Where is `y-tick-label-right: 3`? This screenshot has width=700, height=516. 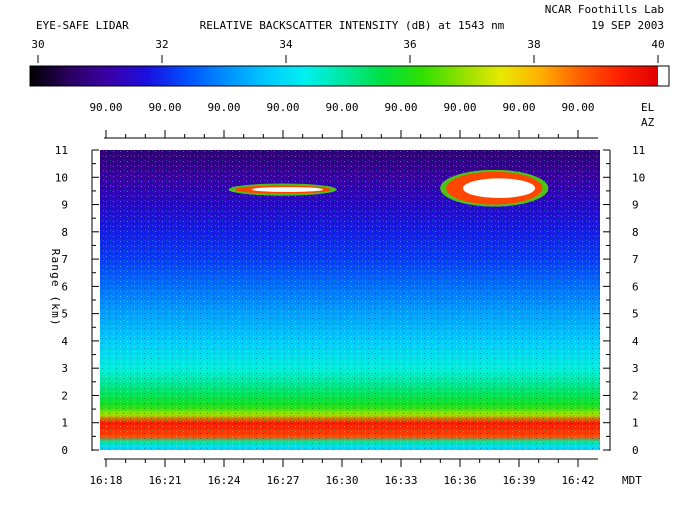
y-tick-label-right: 3 is located at coordinates (635, 368).